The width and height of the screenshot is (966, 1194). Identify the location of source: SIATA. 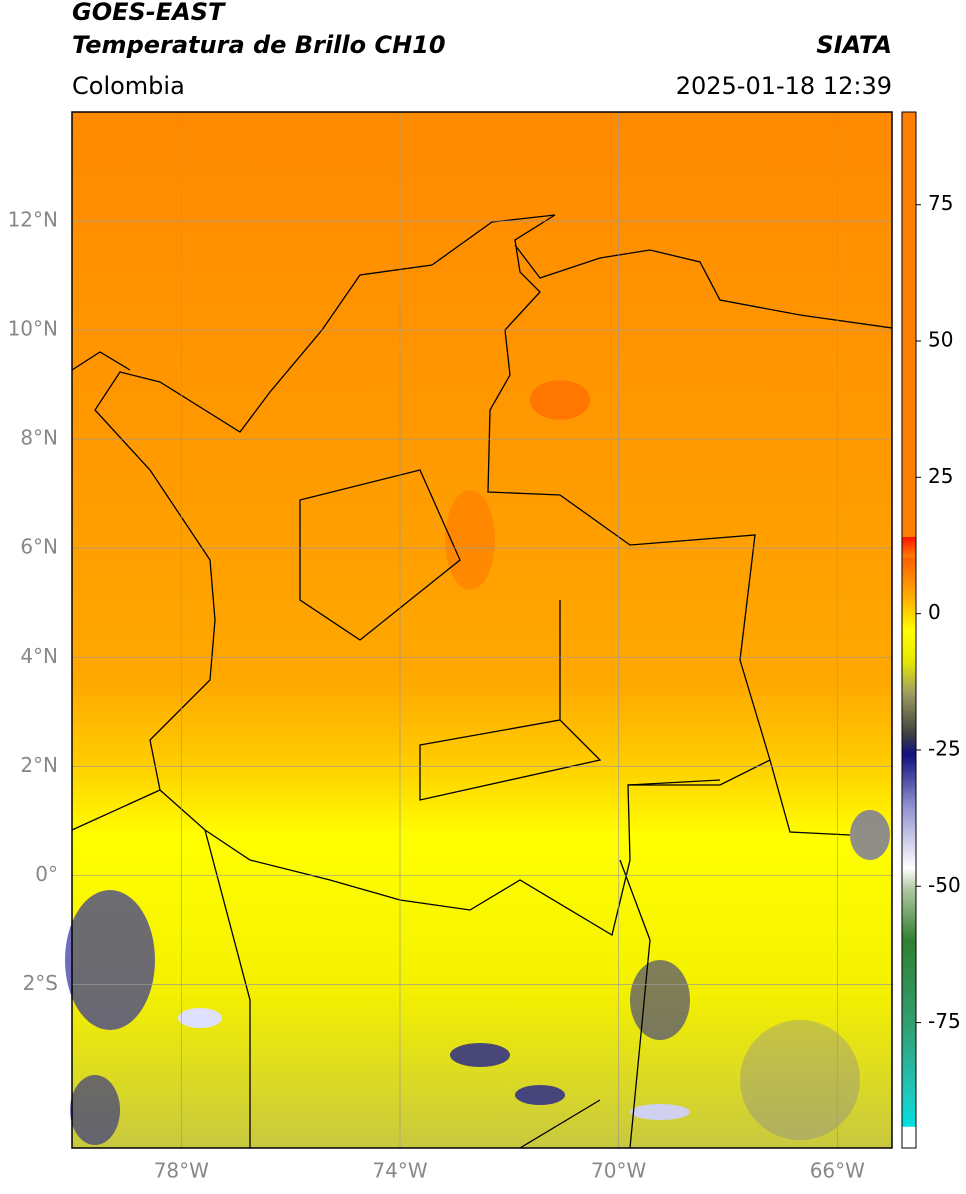
(854, 45).